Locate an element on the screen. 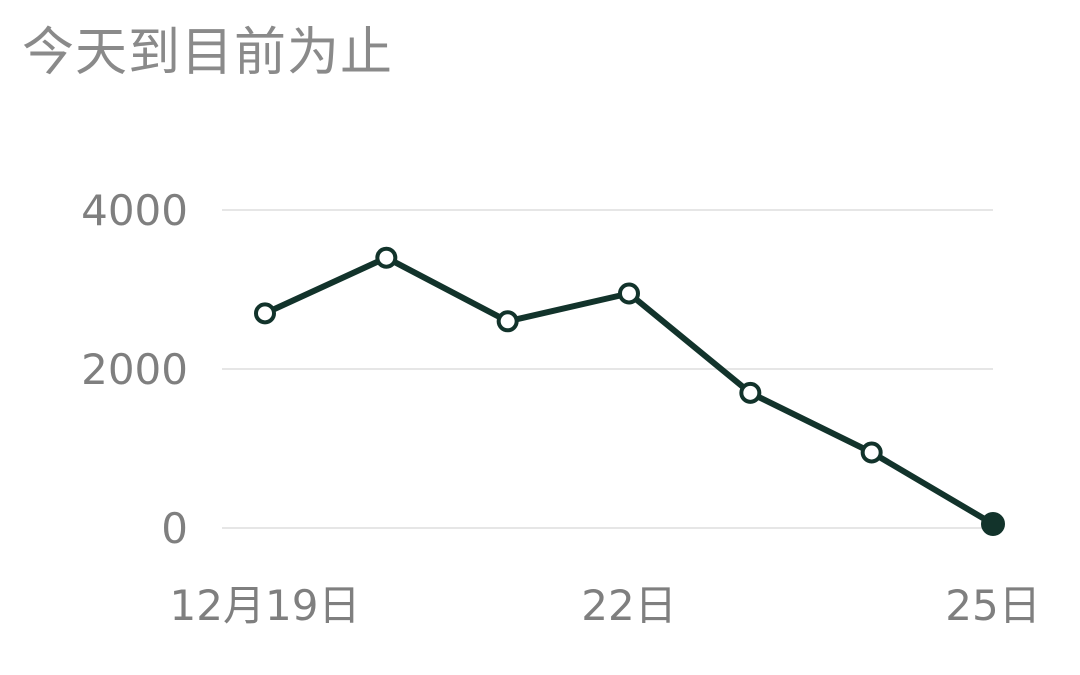  chart-subtitle: 今天到目前为止 is located at coordinates (208, 53).